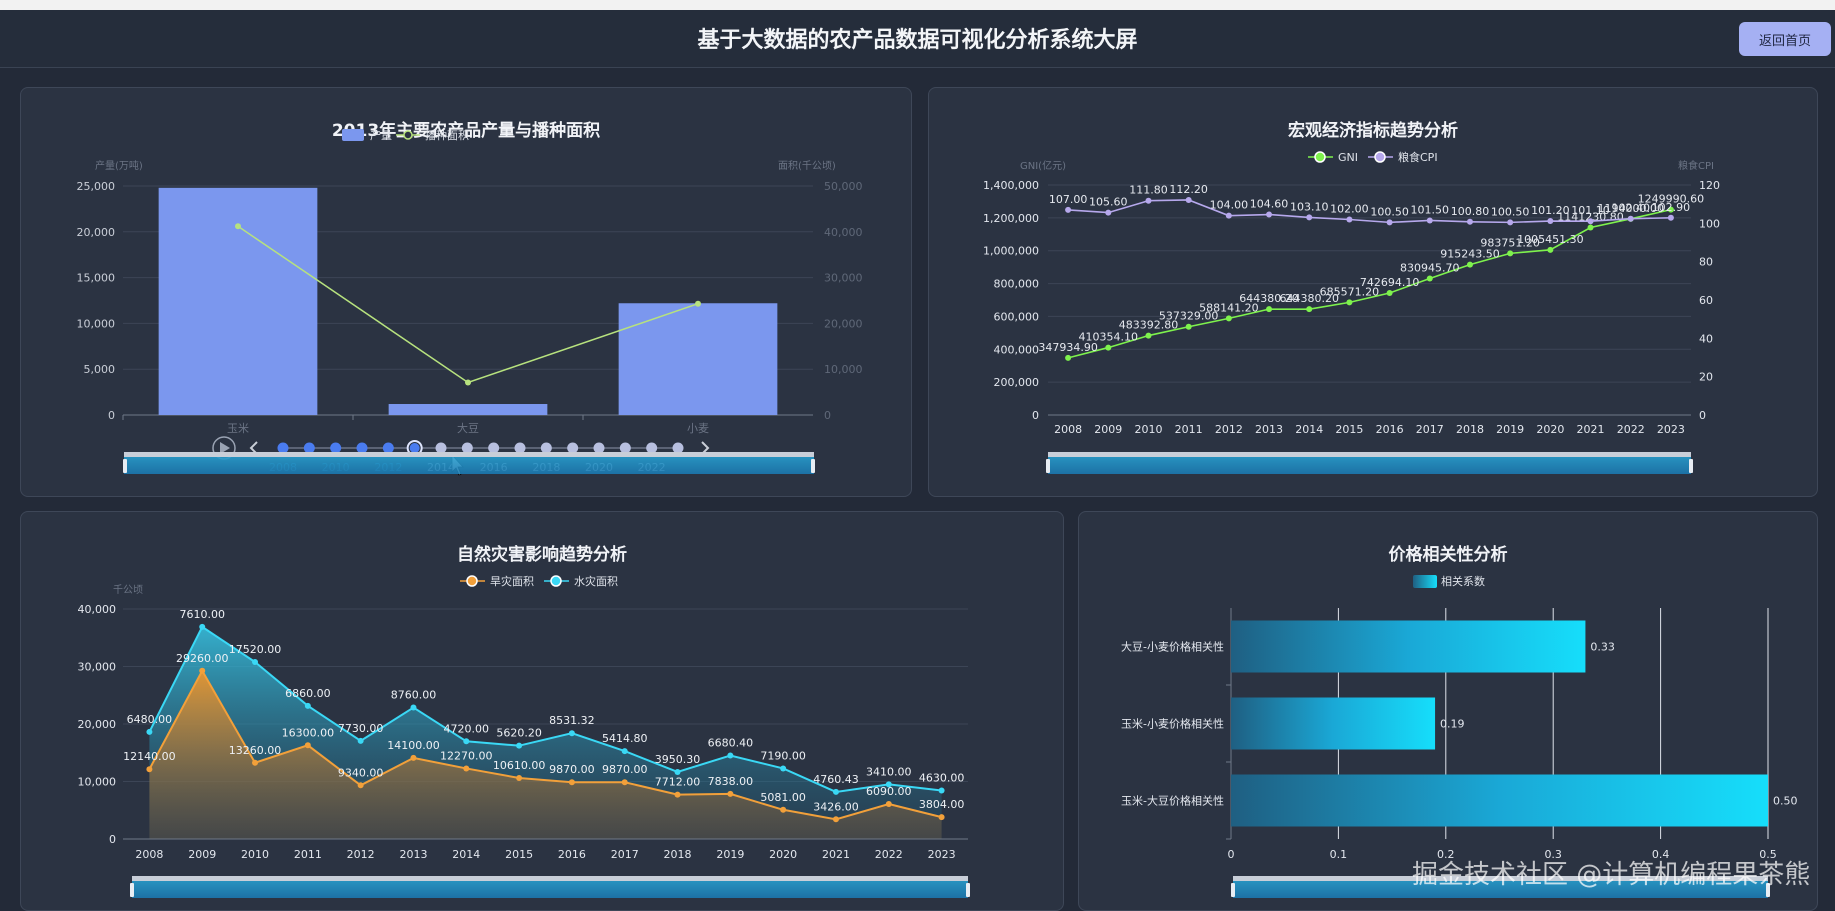  I want to click on timeline-current-dot, so click(414, 448).